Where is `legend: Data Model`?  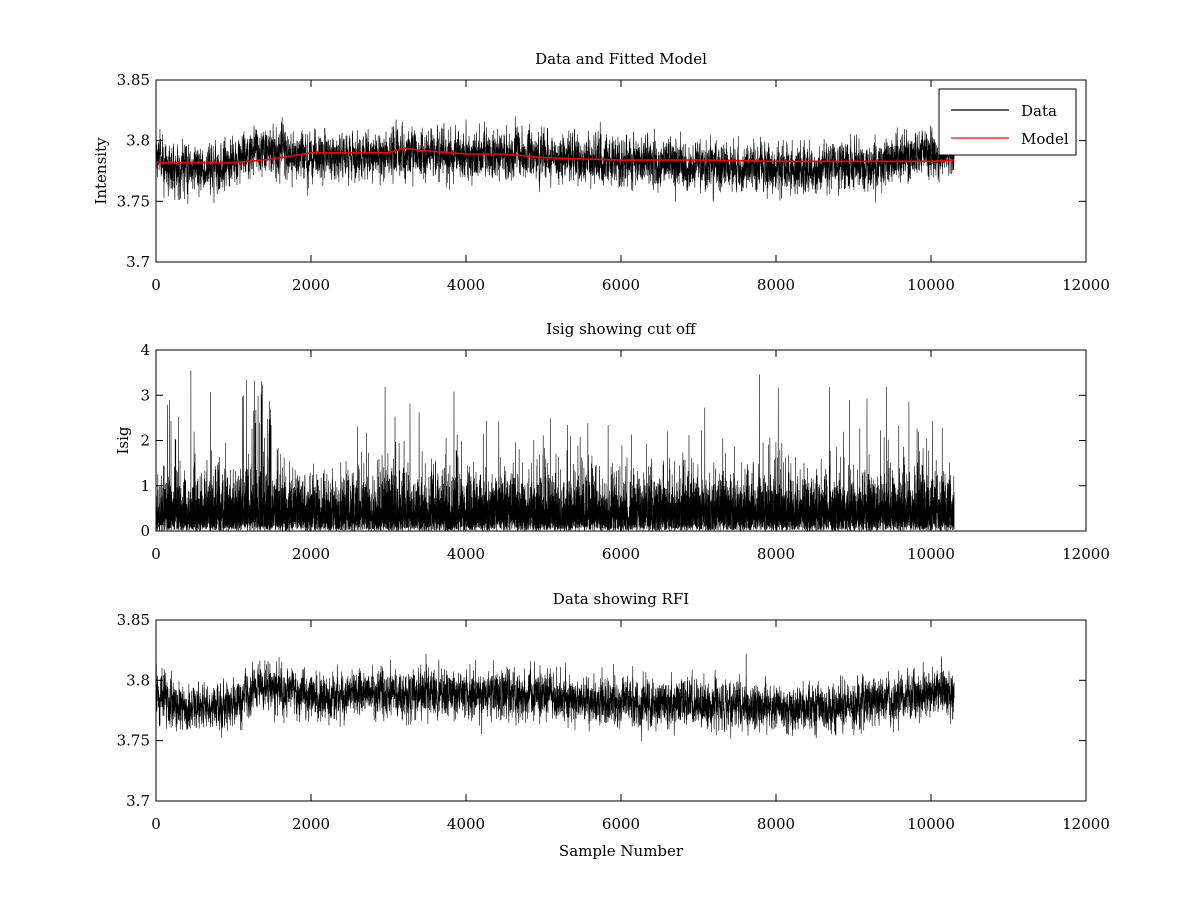
legend: Data Model is located at coordinates (1007, 122).